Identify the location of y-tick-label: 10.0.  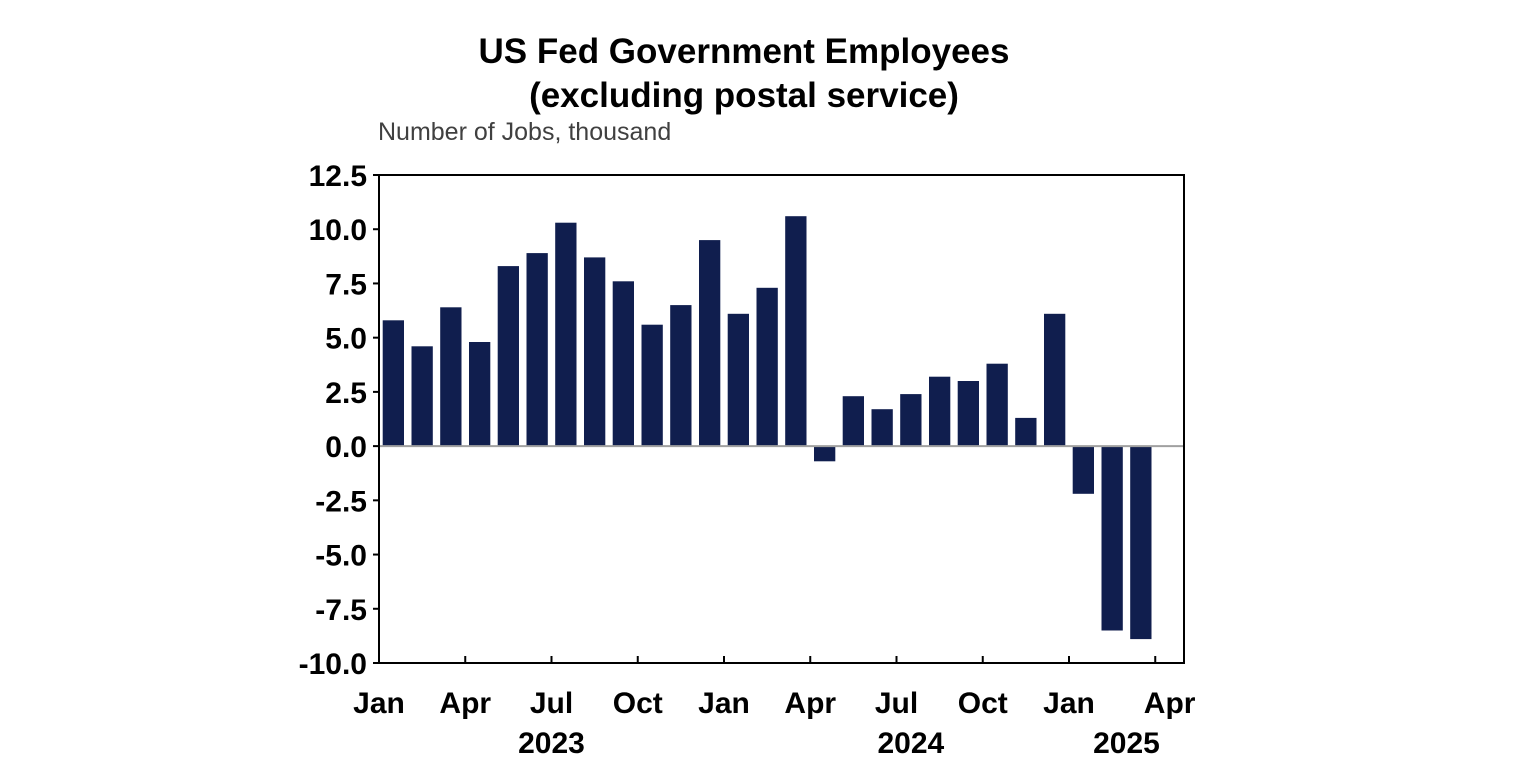
(338, 230).